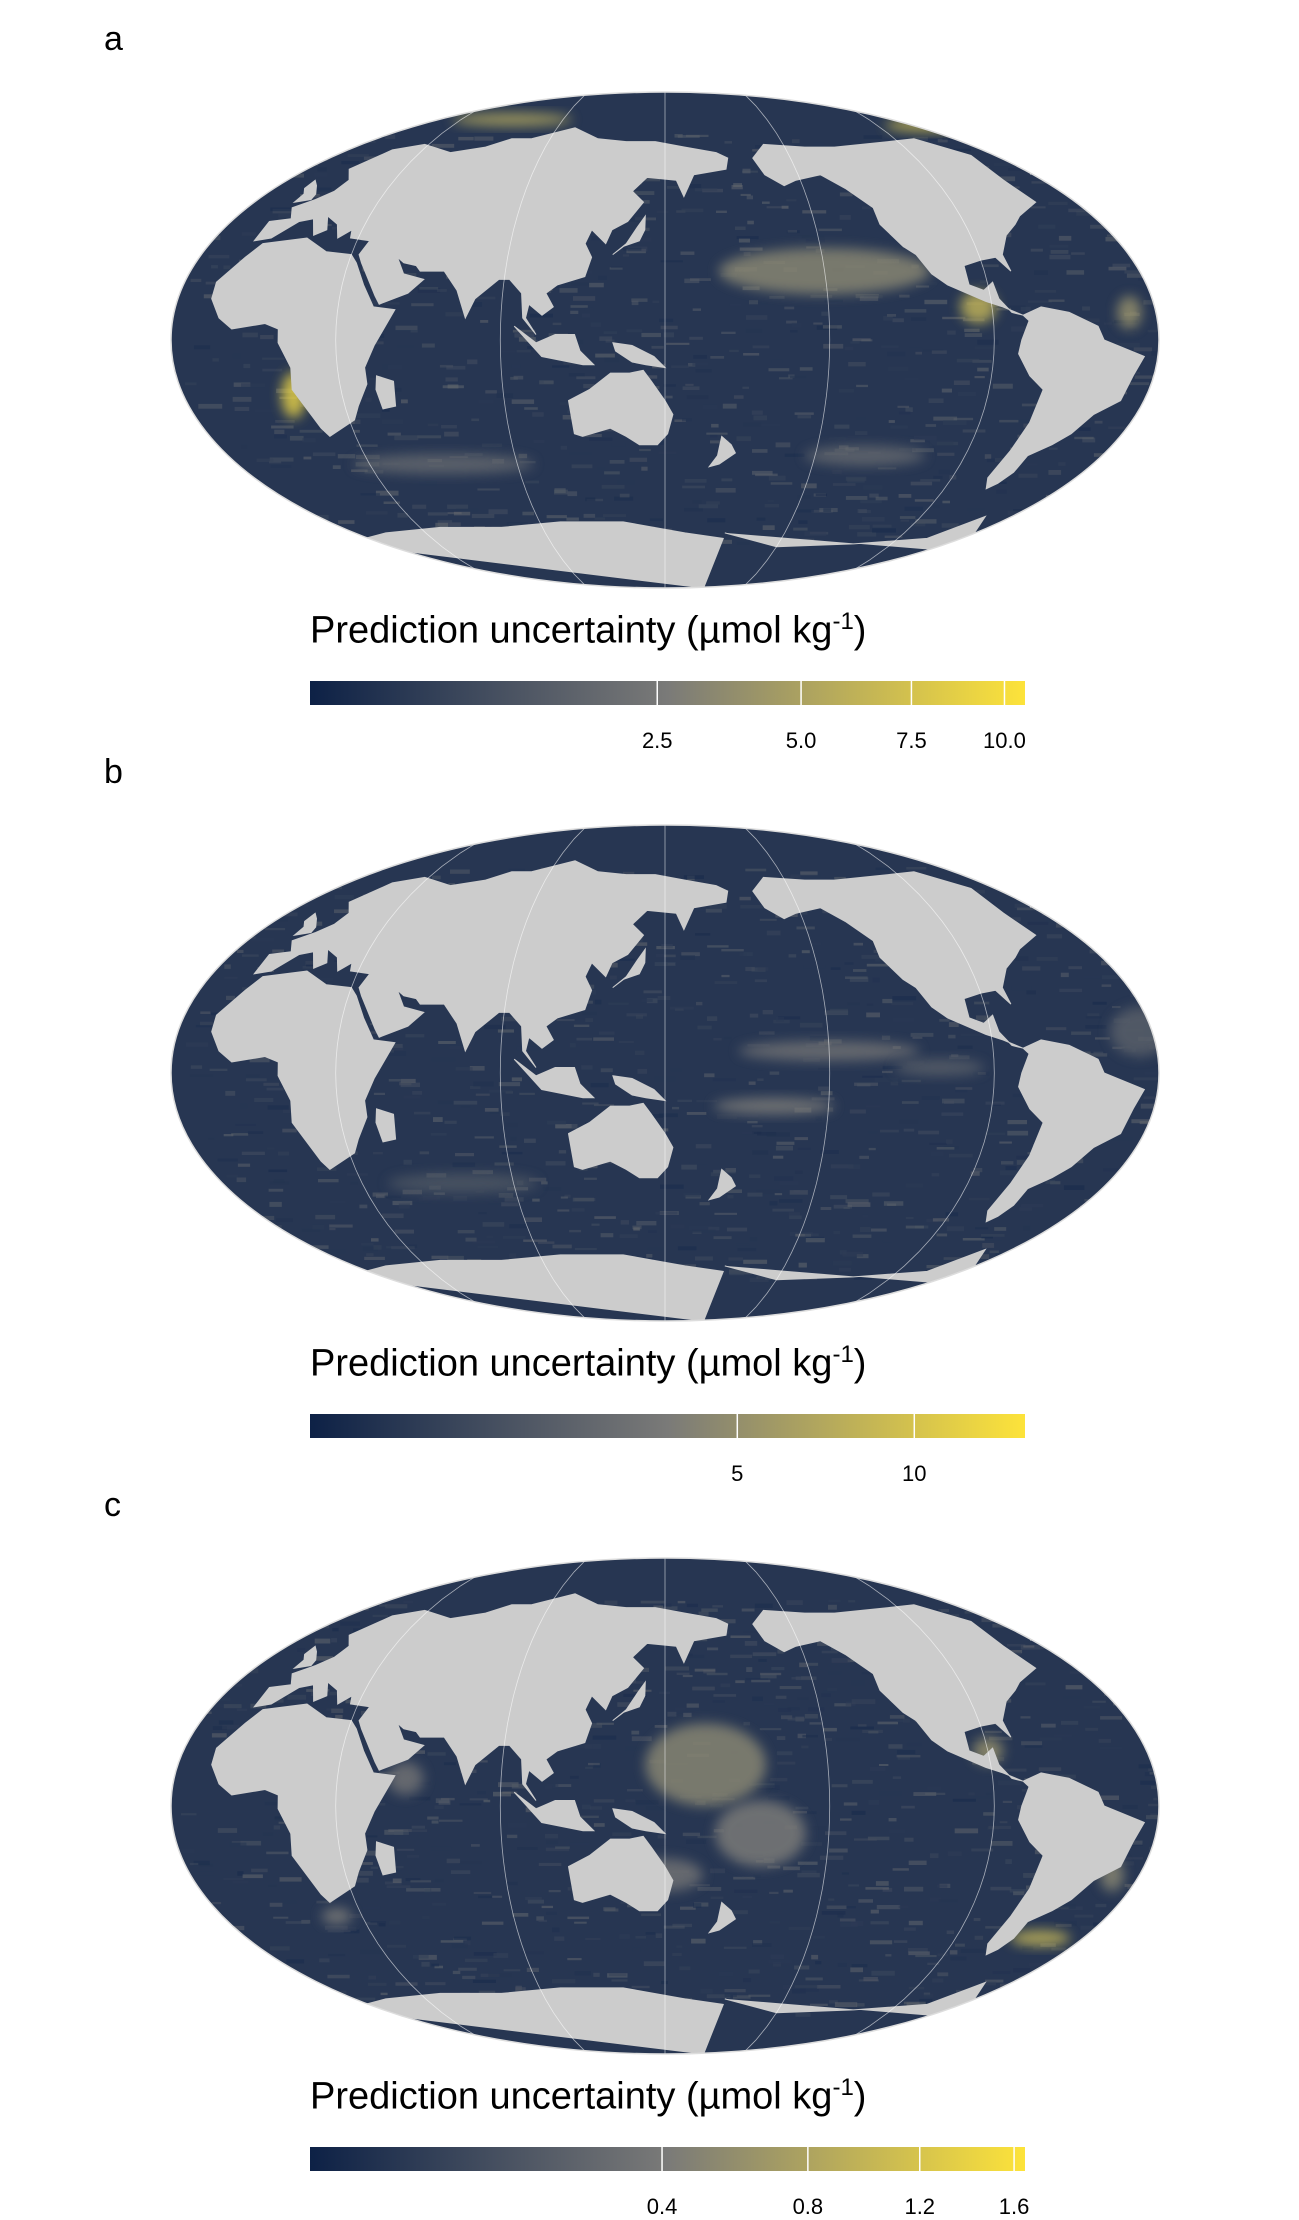 Image resolution: width=1299 pixels, height=2220 pixels. Describe the element at coordinates (914, 1473) in the screenshot. I see `colorbar-tick-label: 10` at that location.